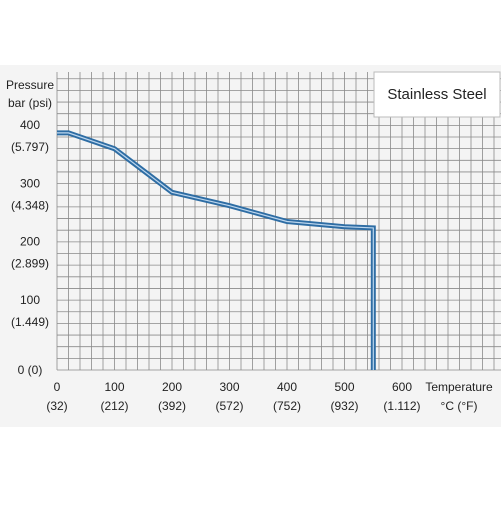 Image resolution: width=501 pixels, height=506 pixels. Describe the element at coordinates (30, 370) in the screenshot. I see `y-tick-label: 0 (0)` at that location.